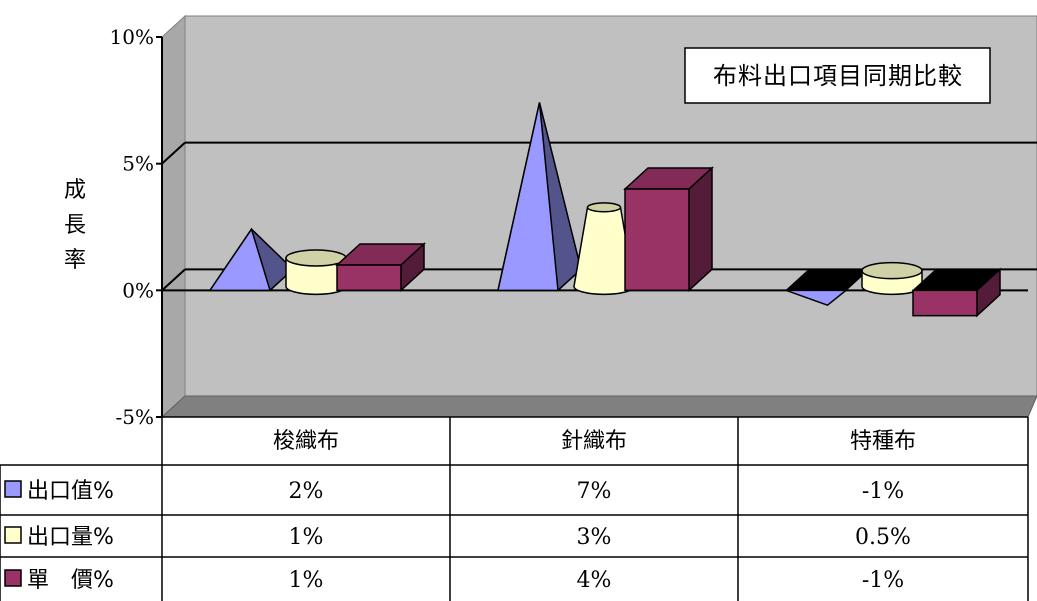  Describe the element at coordinates (138, 290) in the screenshot. I see `y-tick-label: 0%` at that location.